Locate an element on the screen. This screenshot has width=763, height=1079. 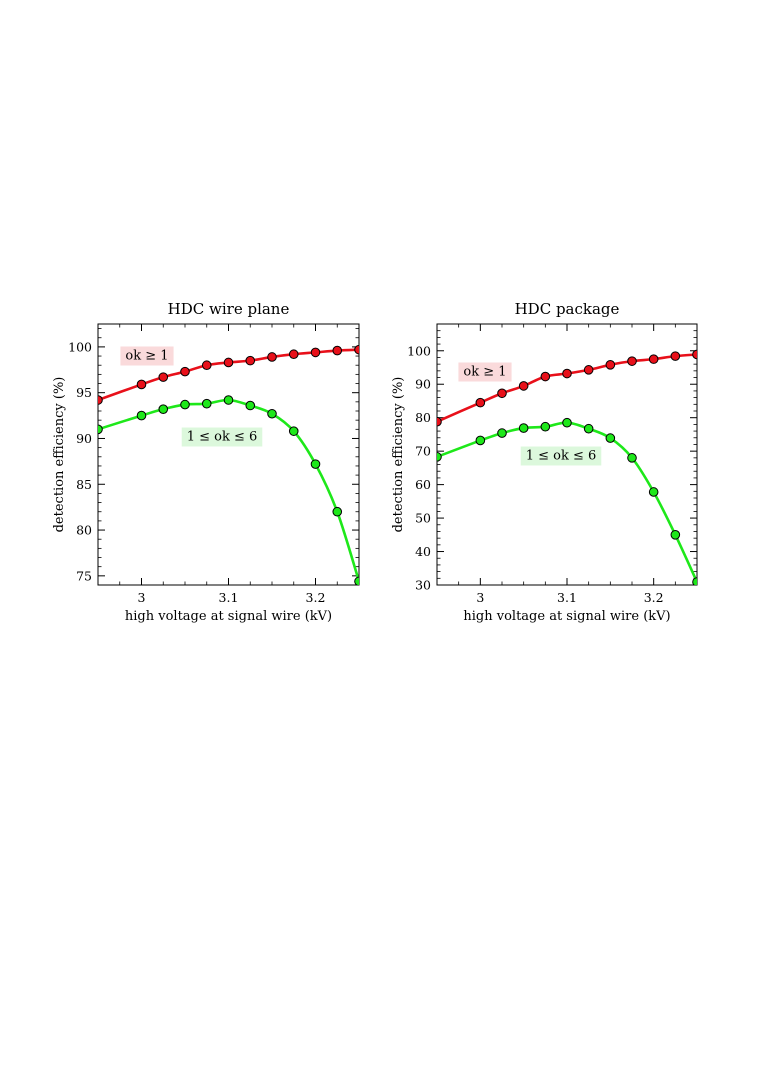
y-tick-label: 40 is located at coordinates (423, 551).